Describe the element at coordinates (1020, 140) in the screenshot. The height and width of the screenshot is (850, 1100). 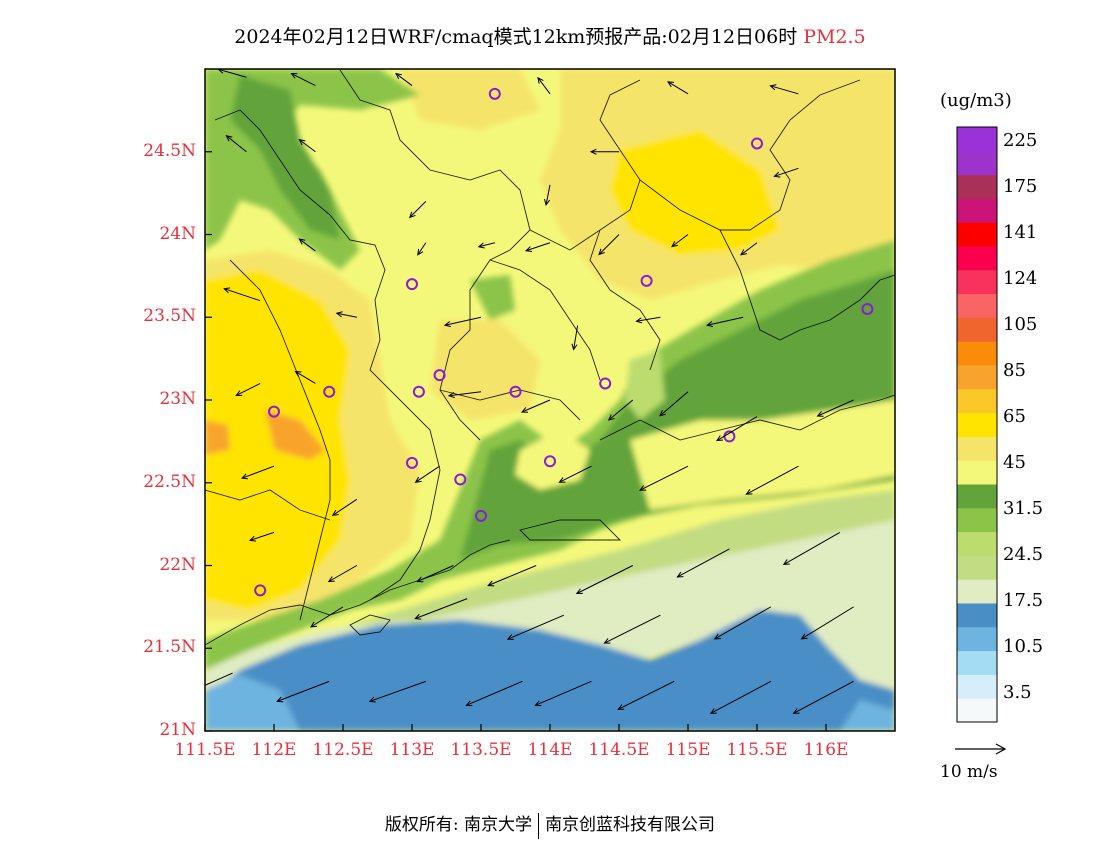
I see `legend-label: 225` at that location.